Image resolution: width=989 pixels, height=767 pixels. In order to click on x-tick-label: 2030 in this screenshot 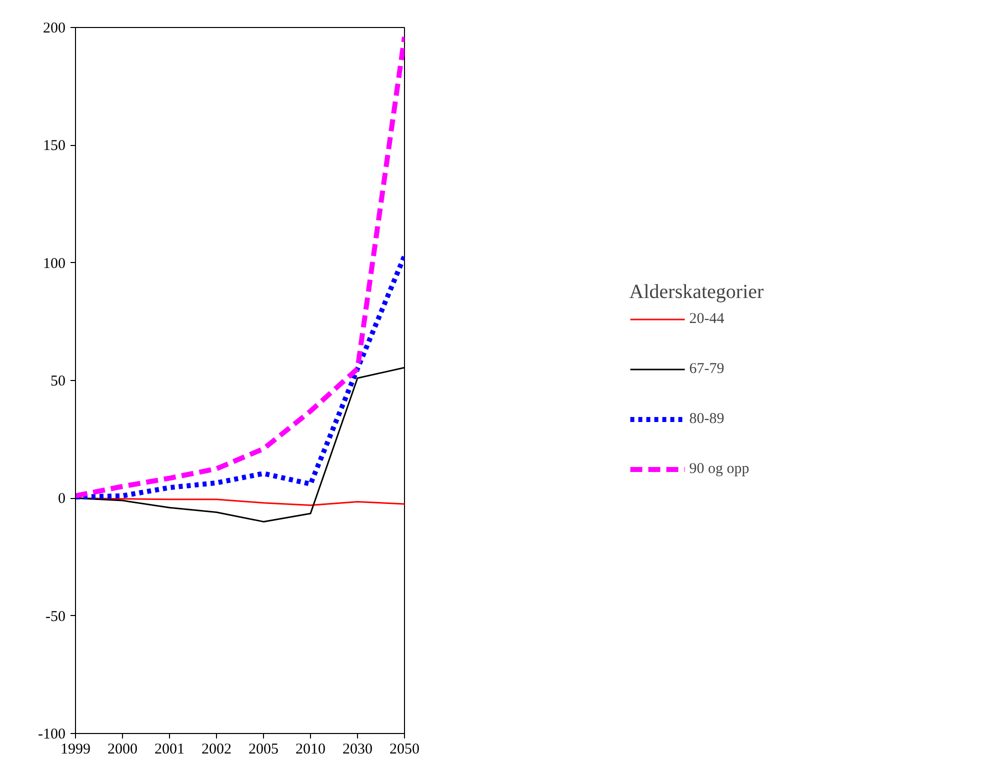, I will do `click(357, 750)`.